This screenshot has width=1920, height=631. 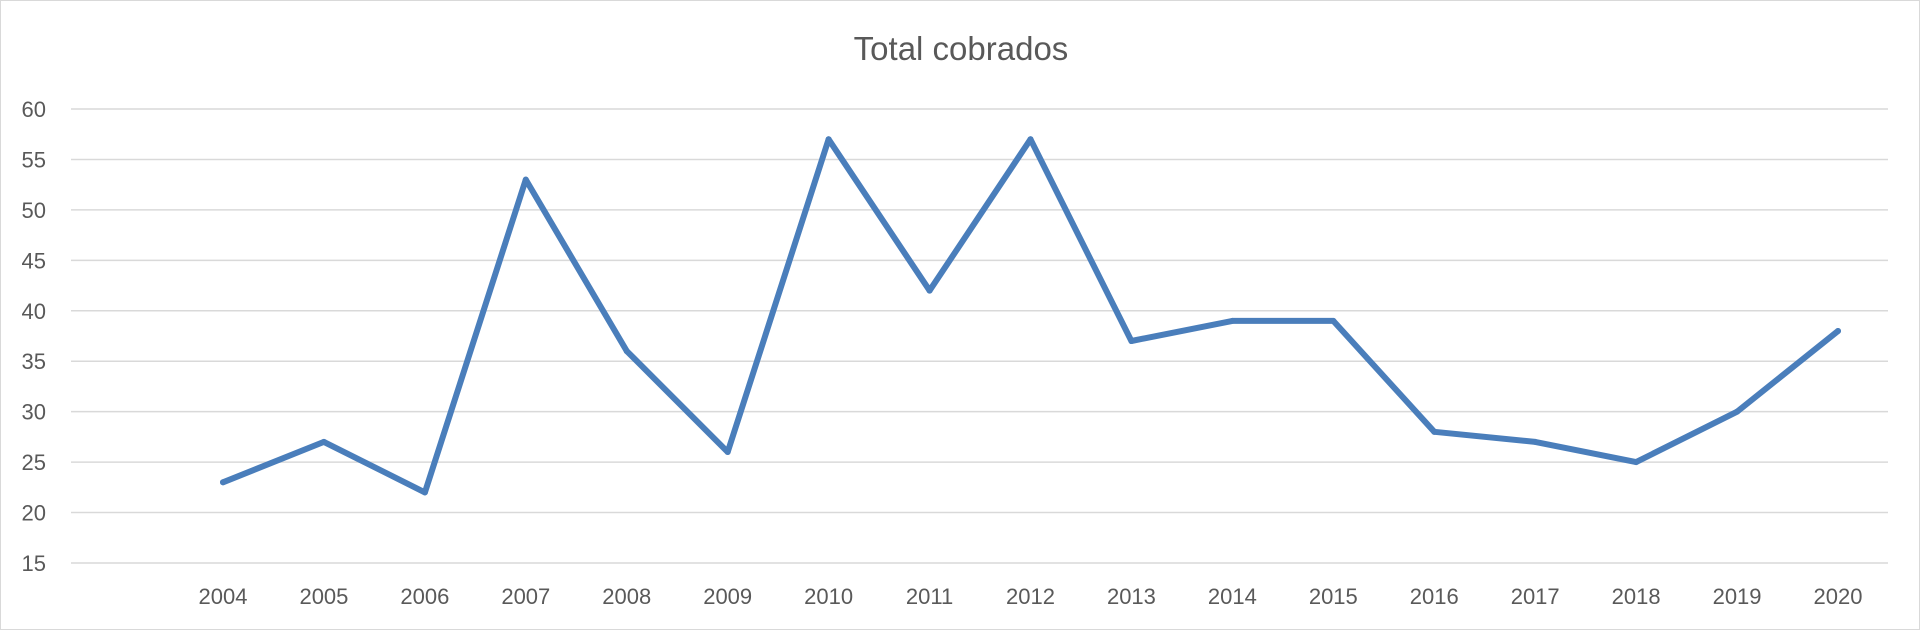 What do you see at coordinates (34, 563) in the screenshot?
I see `y-tick-label: 15` at bounding box center [34, 563].